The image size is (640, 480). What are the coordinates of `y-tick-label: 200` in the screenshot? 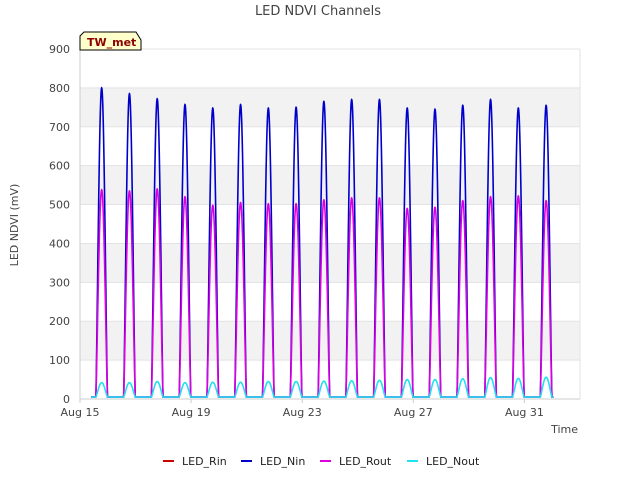 It's located at (59, 321).